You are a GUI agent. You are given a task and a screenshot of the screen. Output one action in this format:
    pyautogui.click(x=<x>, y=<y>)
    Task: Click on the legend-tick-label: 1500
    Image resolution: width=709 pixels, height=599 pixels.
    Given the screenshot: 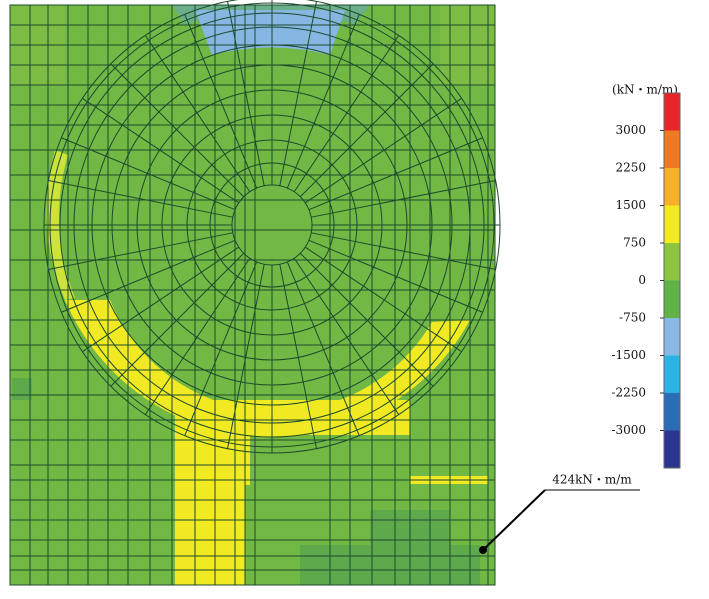 What is the action you would take?
    pyautogui.click(x=630, y=205)
    